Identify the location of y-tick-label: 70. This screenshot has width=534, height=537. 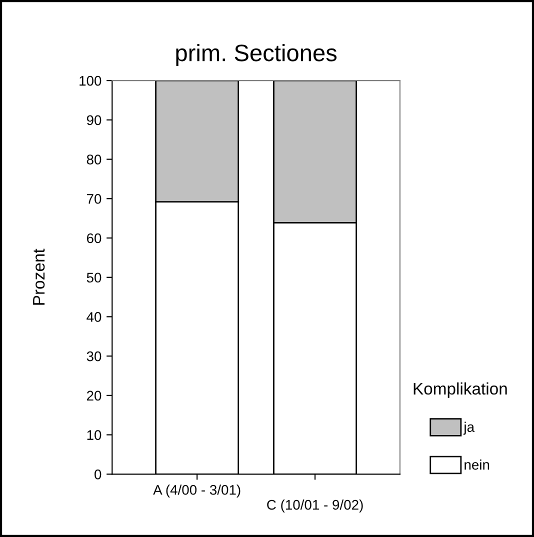
(94, 199).